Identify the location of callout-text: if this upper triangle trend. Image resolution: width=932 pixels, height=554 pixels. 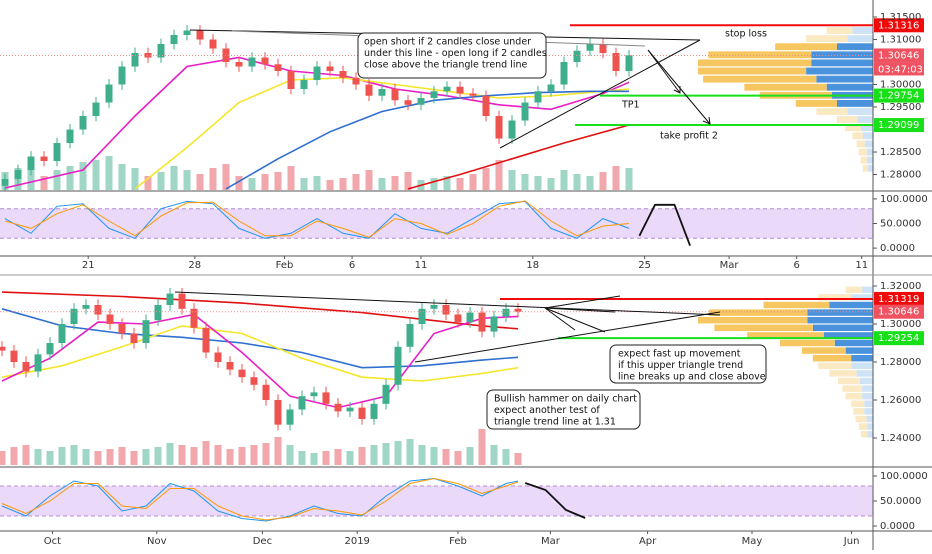
(680, 365).